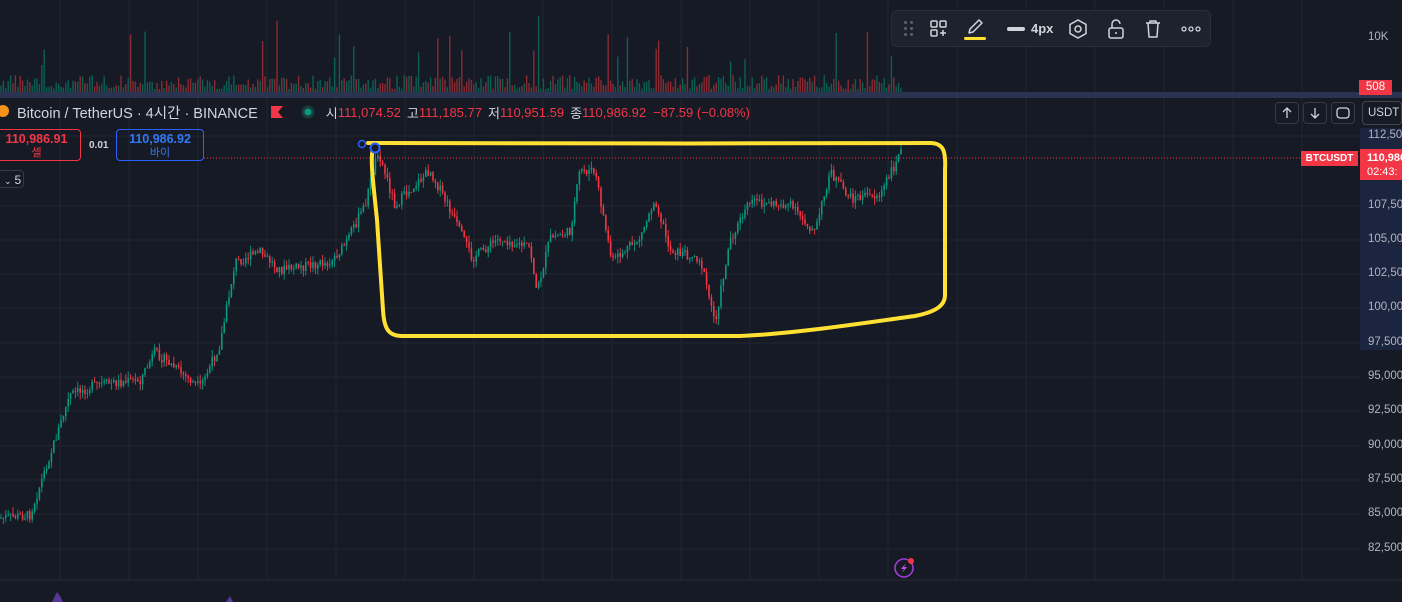 The height and width of the screenshot is (602, 1402). Describe the element at coordinates (277, 112) in the screenshot. I see `flag-icon` at that location.